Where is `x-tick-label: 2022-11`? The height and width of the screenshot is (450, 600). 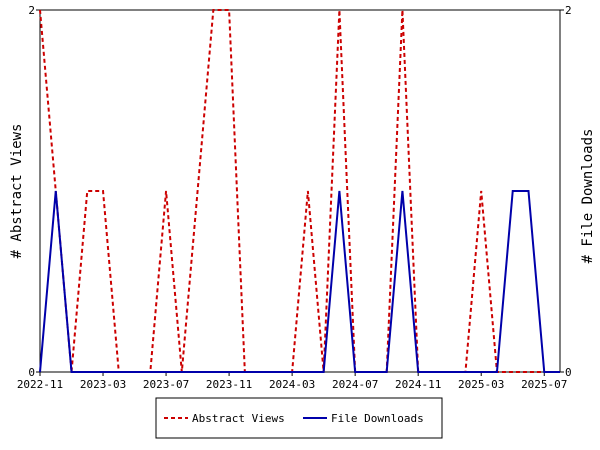 x-tick-label: 2022-11 is located at coordinates (40, 384).